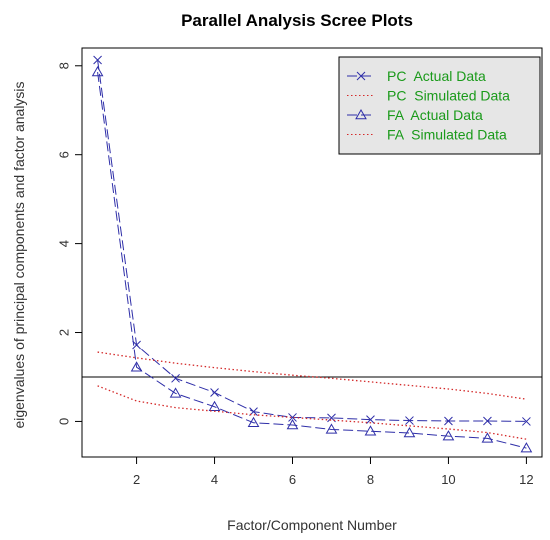 Image resolution: width=550 pixels, height=540 pixels. What do you see at coordinates (63, 332) in the screenshot?
I see `y-tick-label-2: 2` at bounding box center [63, 332].